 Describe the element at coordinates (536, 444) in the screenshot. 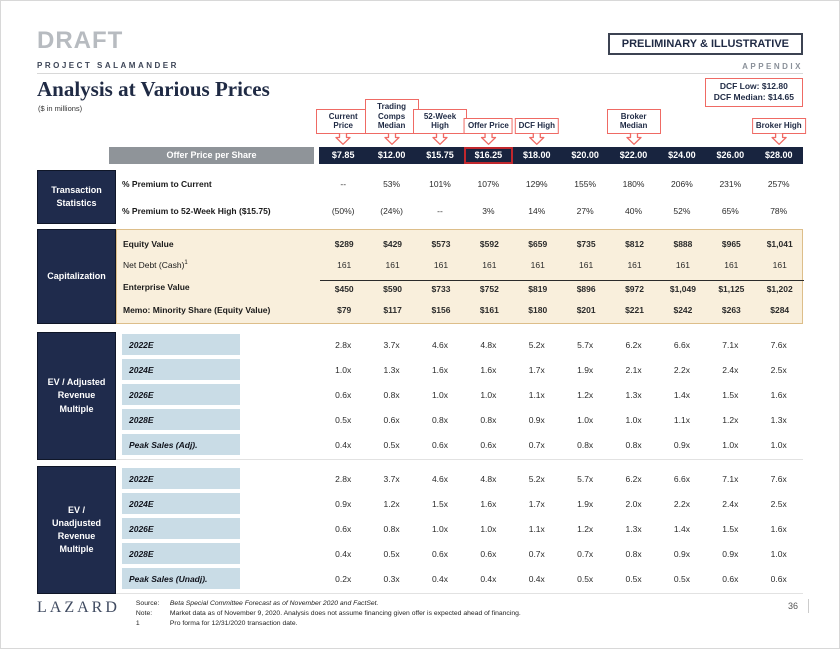

I see `value-cell: 0.7x` at that location.